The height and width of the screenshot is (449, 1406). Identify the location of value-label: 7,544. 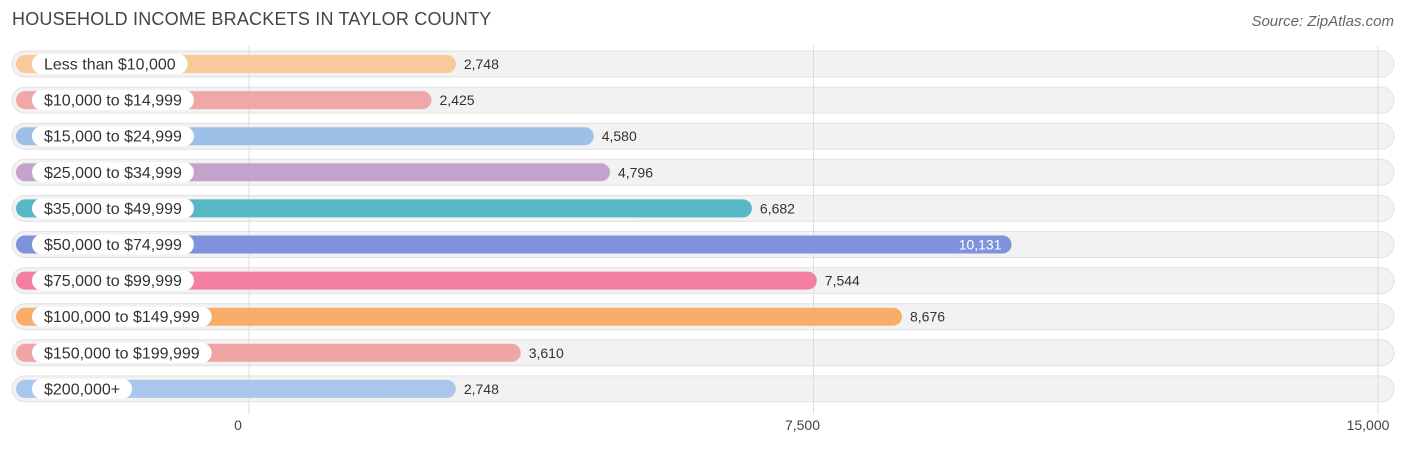
(842, 281).